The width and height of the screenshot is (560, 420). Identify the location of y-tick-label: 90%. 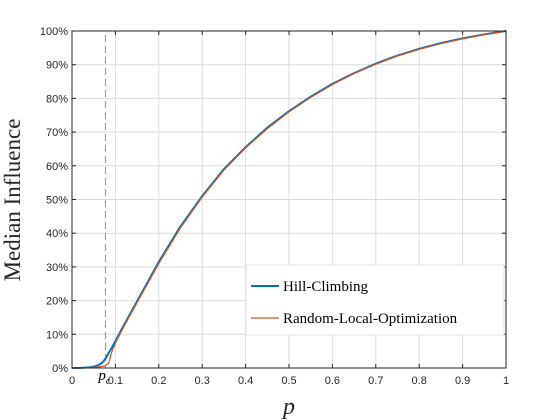
(57, 66).